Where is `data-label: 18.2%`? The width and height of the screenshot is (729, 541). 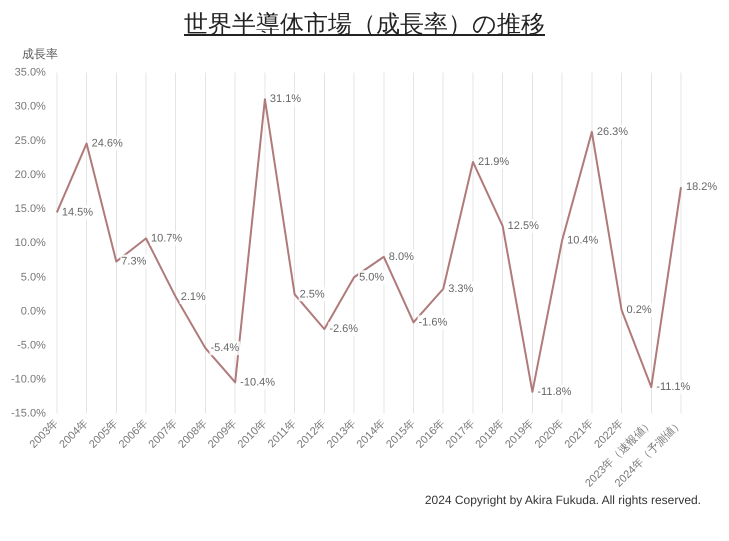
data-label: 18.2% is located at coordinates (702, 187).